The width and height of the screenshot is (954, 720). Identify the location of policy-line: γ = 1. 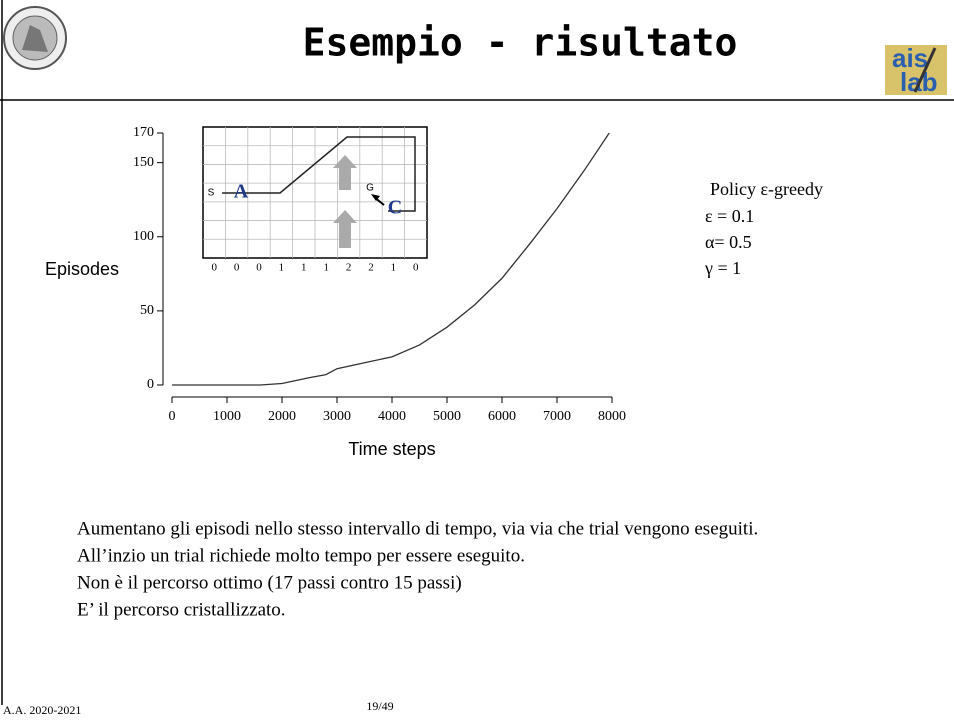
(722, 268).